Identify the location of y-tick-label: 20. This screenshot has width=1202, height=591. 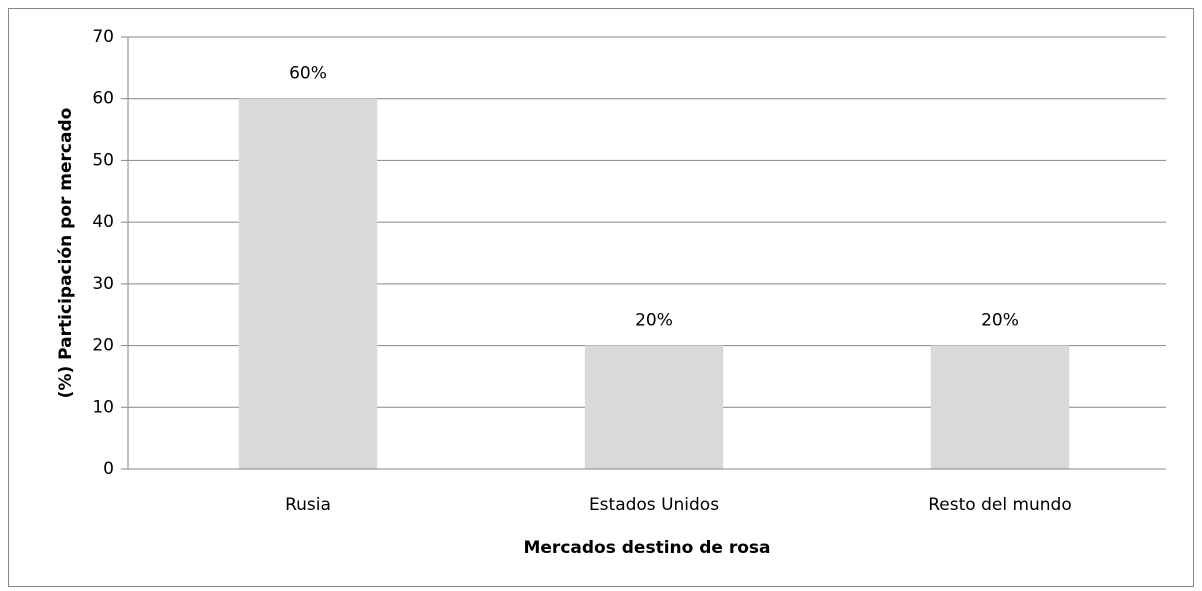
(103, 346).